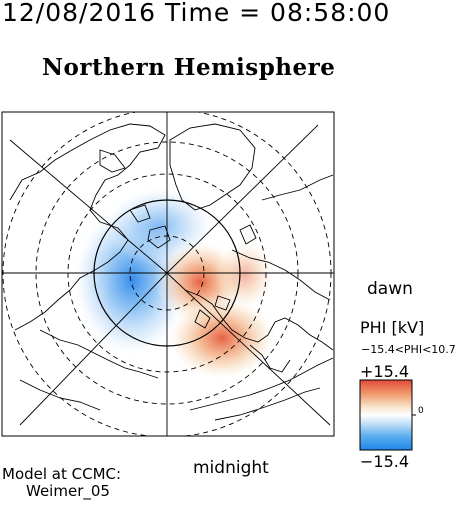 This screenshot has width=470, height=508. What do you see at coordinates (68, 491) in the screenshot?
I see `model-credit-line2: Weimer_05` at bounding box center [68, 491].